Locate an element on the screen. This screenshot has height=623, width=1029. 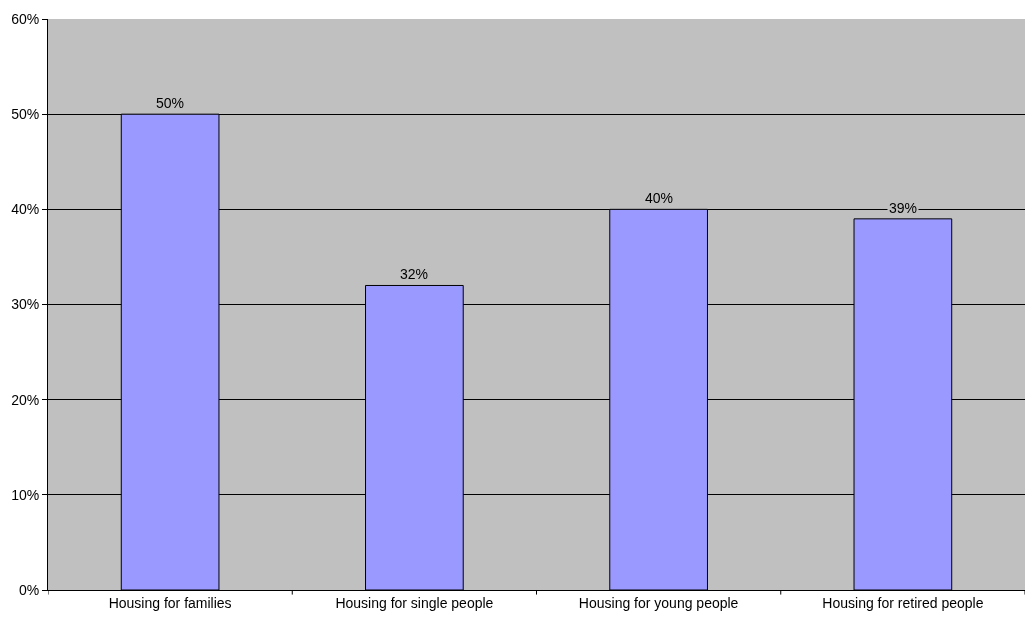
y-tick-label: 30% is located at coordinates (25, 304).